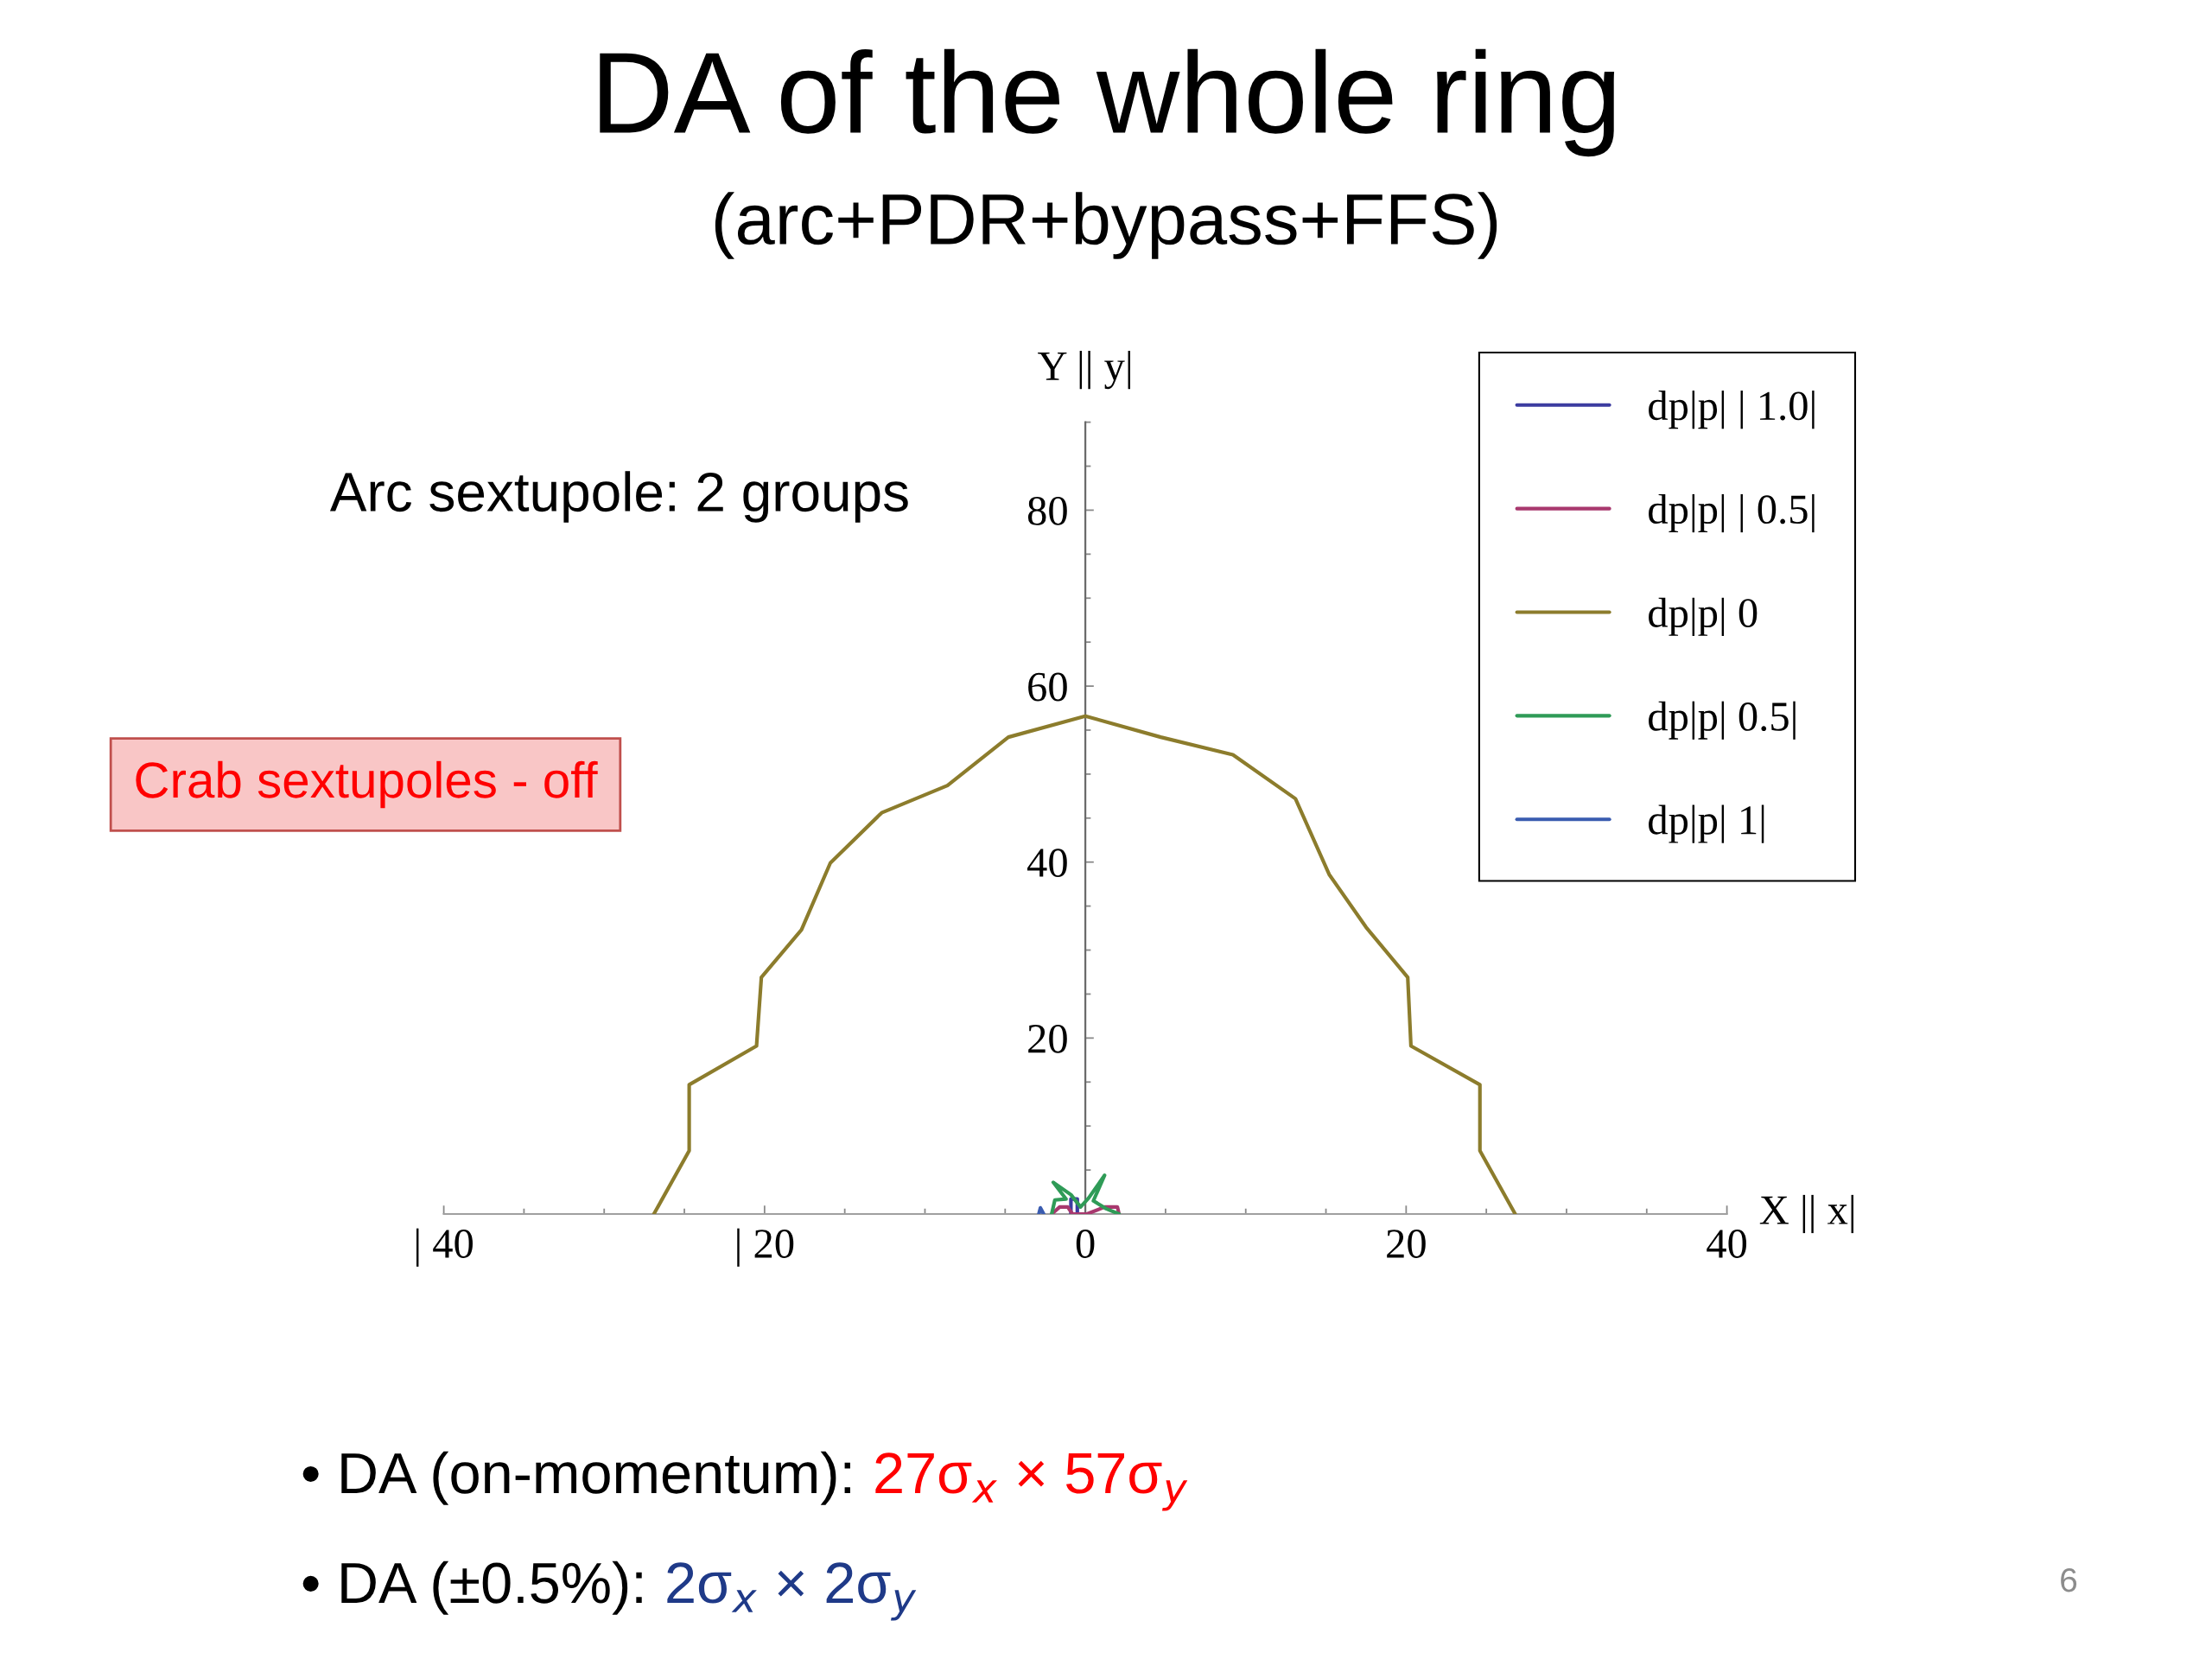 The height and width of the screenshot is (1659, 2212). I want to click on text: • DA (on-momentum):, so click(576, 1478).